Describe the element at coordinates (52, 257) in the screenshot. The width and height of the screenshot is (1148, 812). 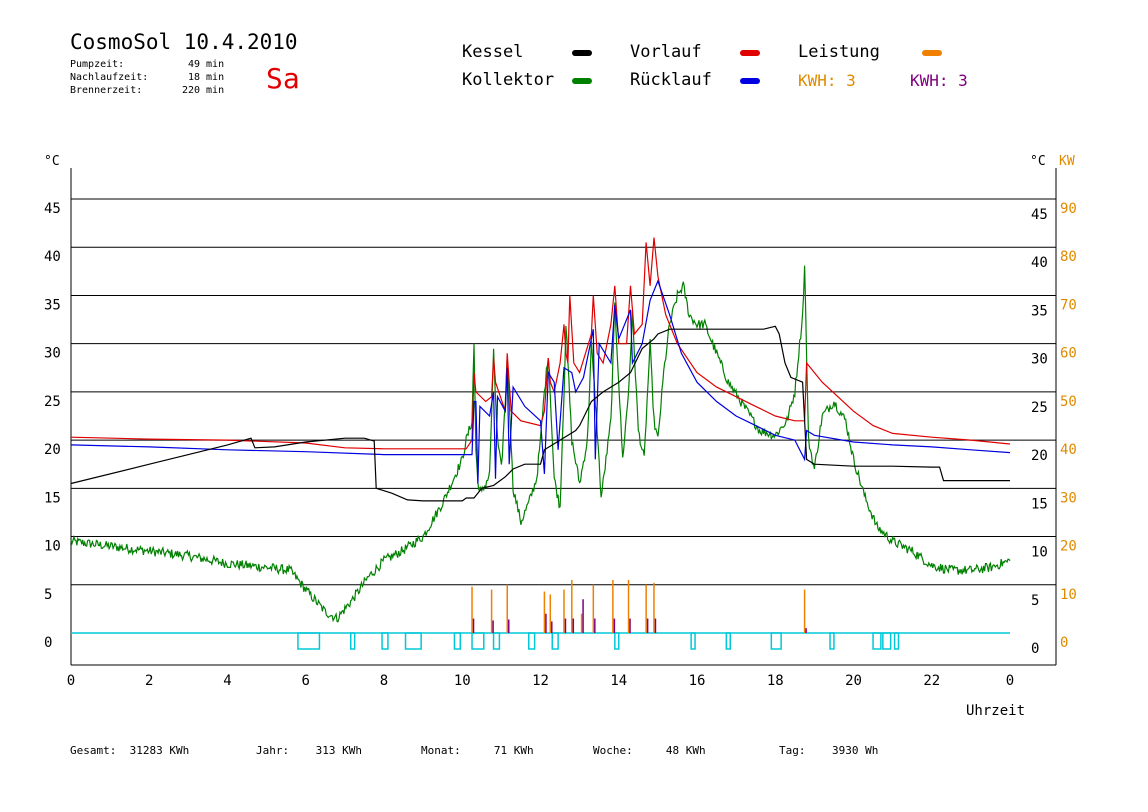
I see `y-tick-label-left: 40` at that location.